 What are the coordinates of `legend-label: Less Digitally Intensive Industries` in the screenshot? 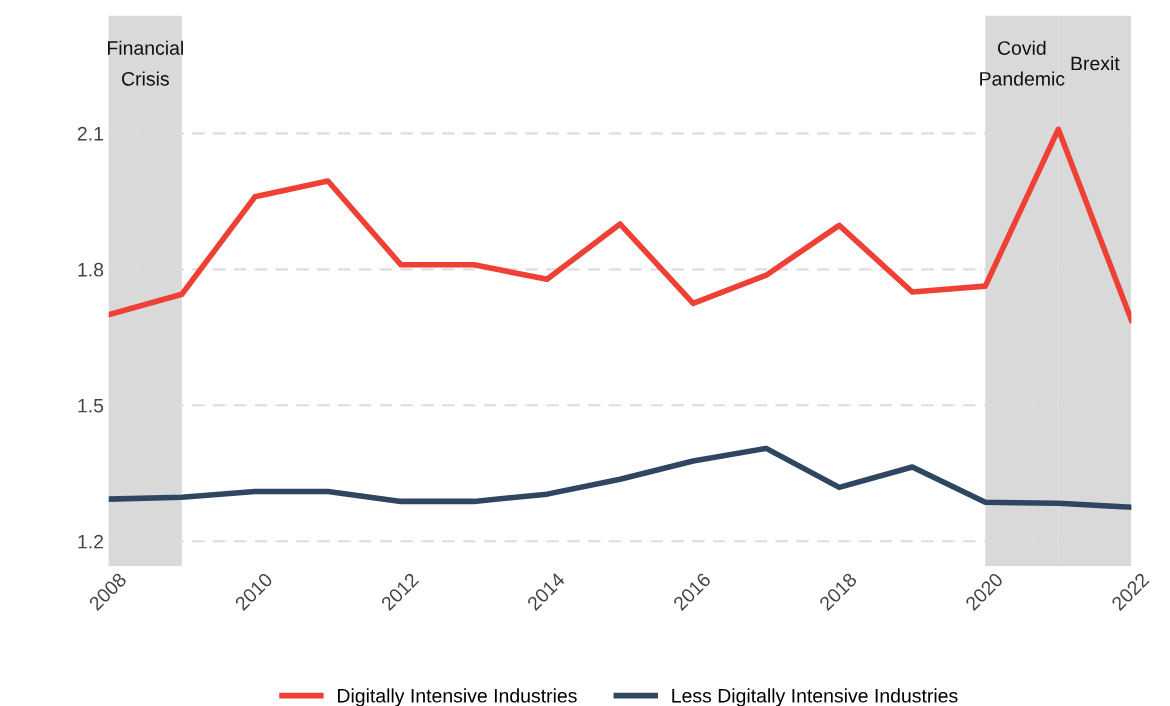 It's located at (815, 697).